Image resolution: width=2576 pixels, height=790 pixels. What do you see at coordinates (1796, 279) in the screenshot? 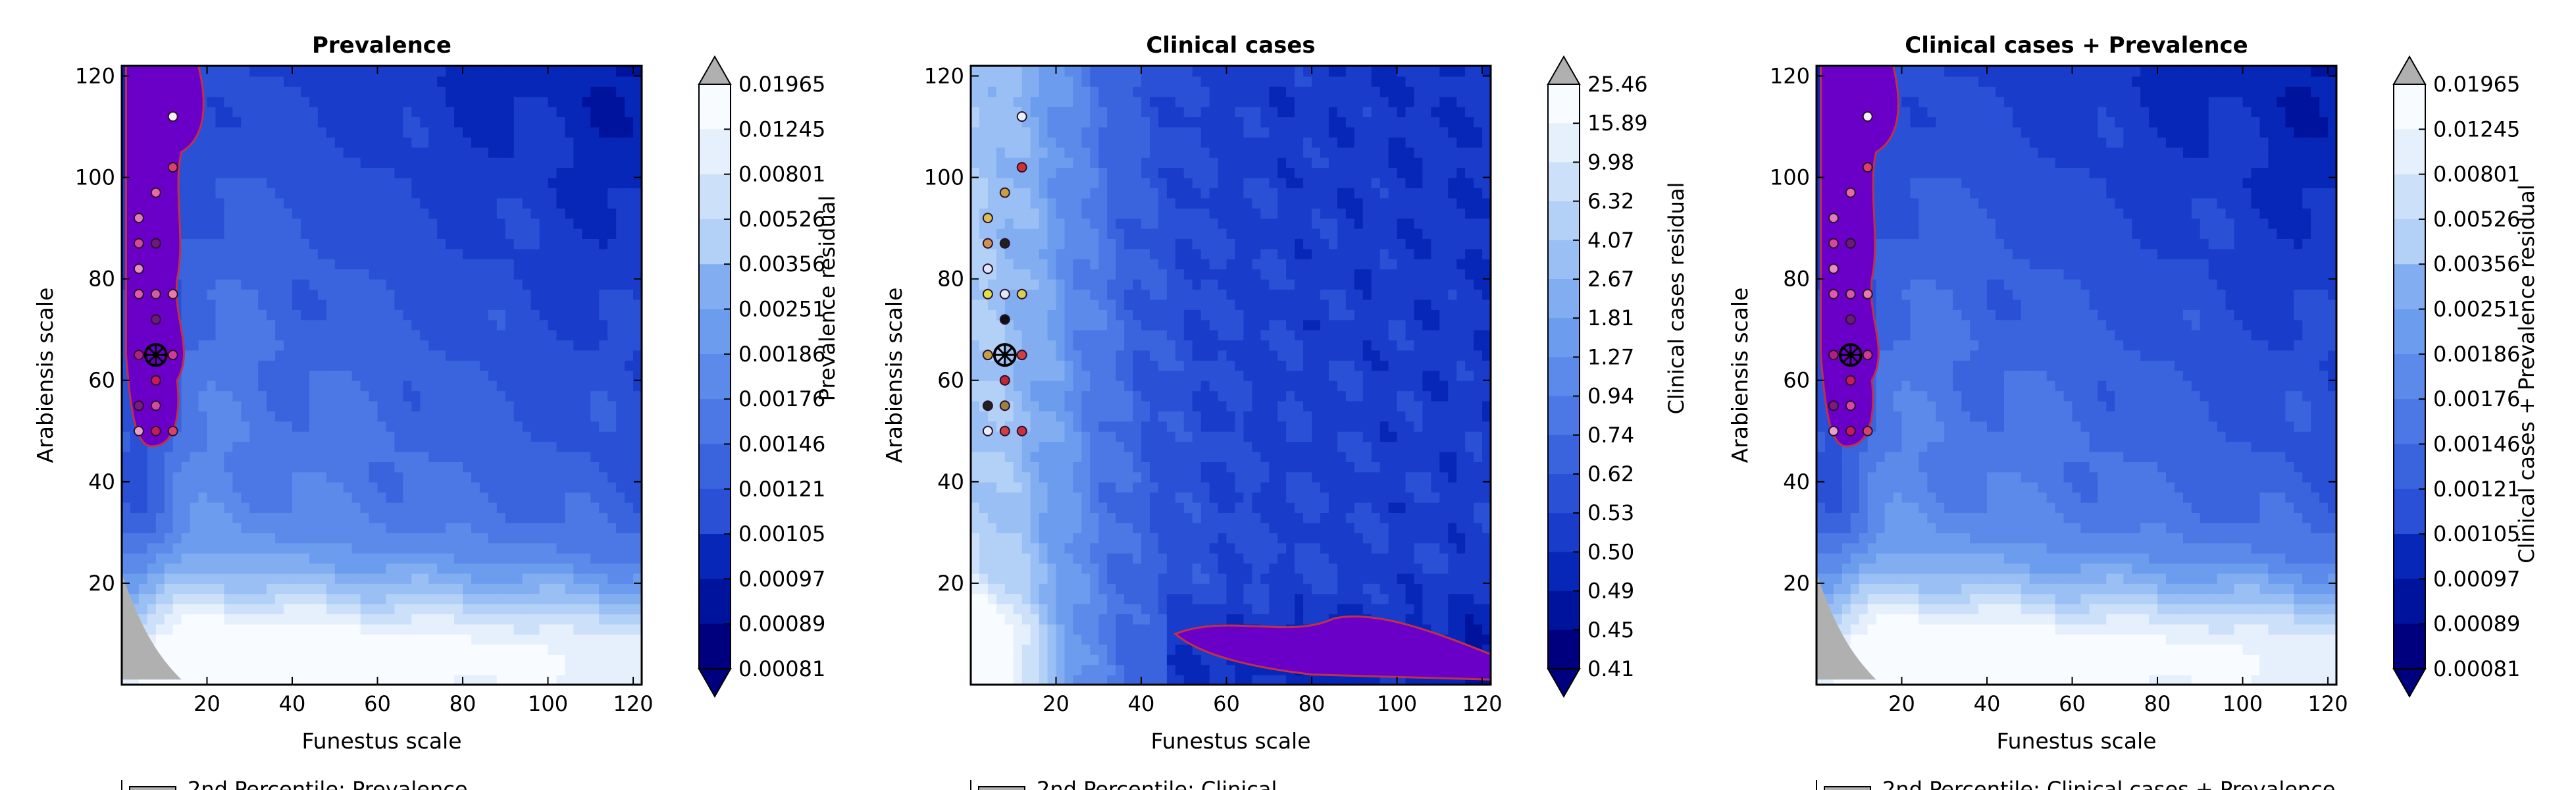
I see `y-tick-label: 80` at bounding box center [1796, 279].